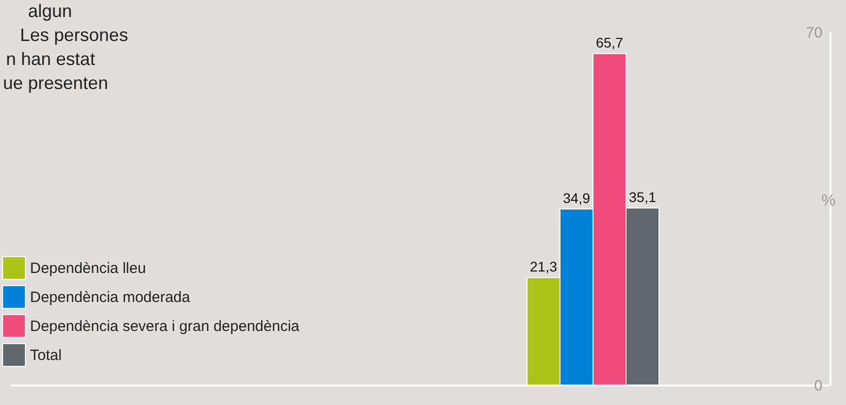 The image size is (846, 405). I want to click on y-tick-label: 70, so click(814, 33).